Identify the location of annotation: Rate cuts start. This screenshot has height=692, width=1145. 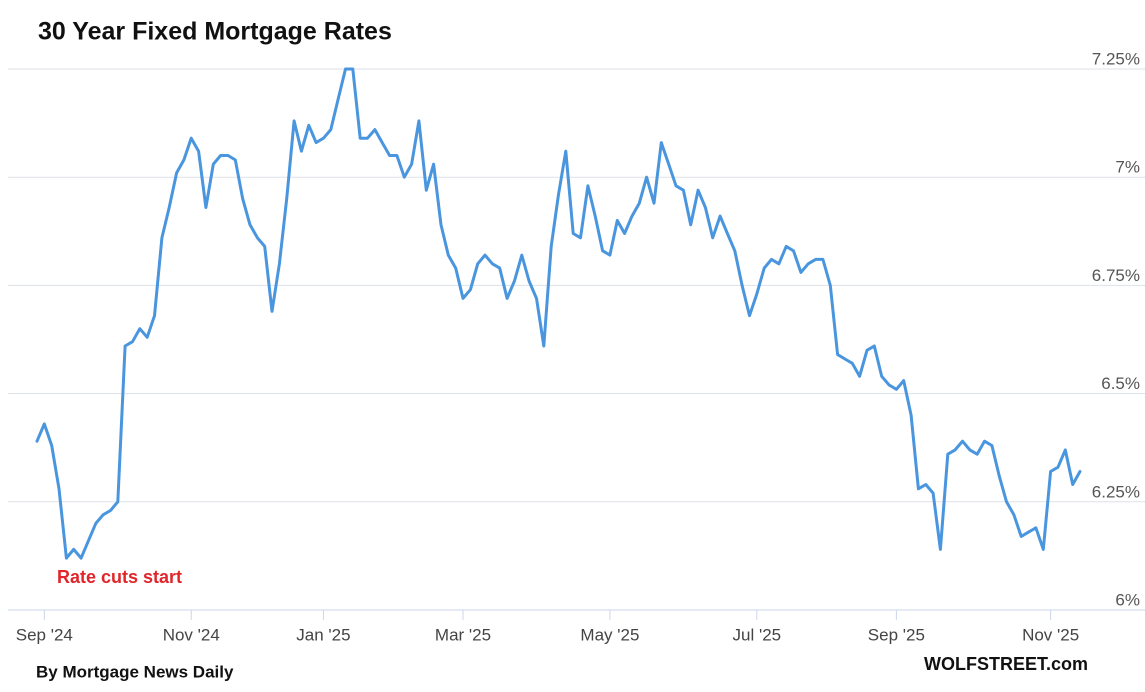
(119, 577).